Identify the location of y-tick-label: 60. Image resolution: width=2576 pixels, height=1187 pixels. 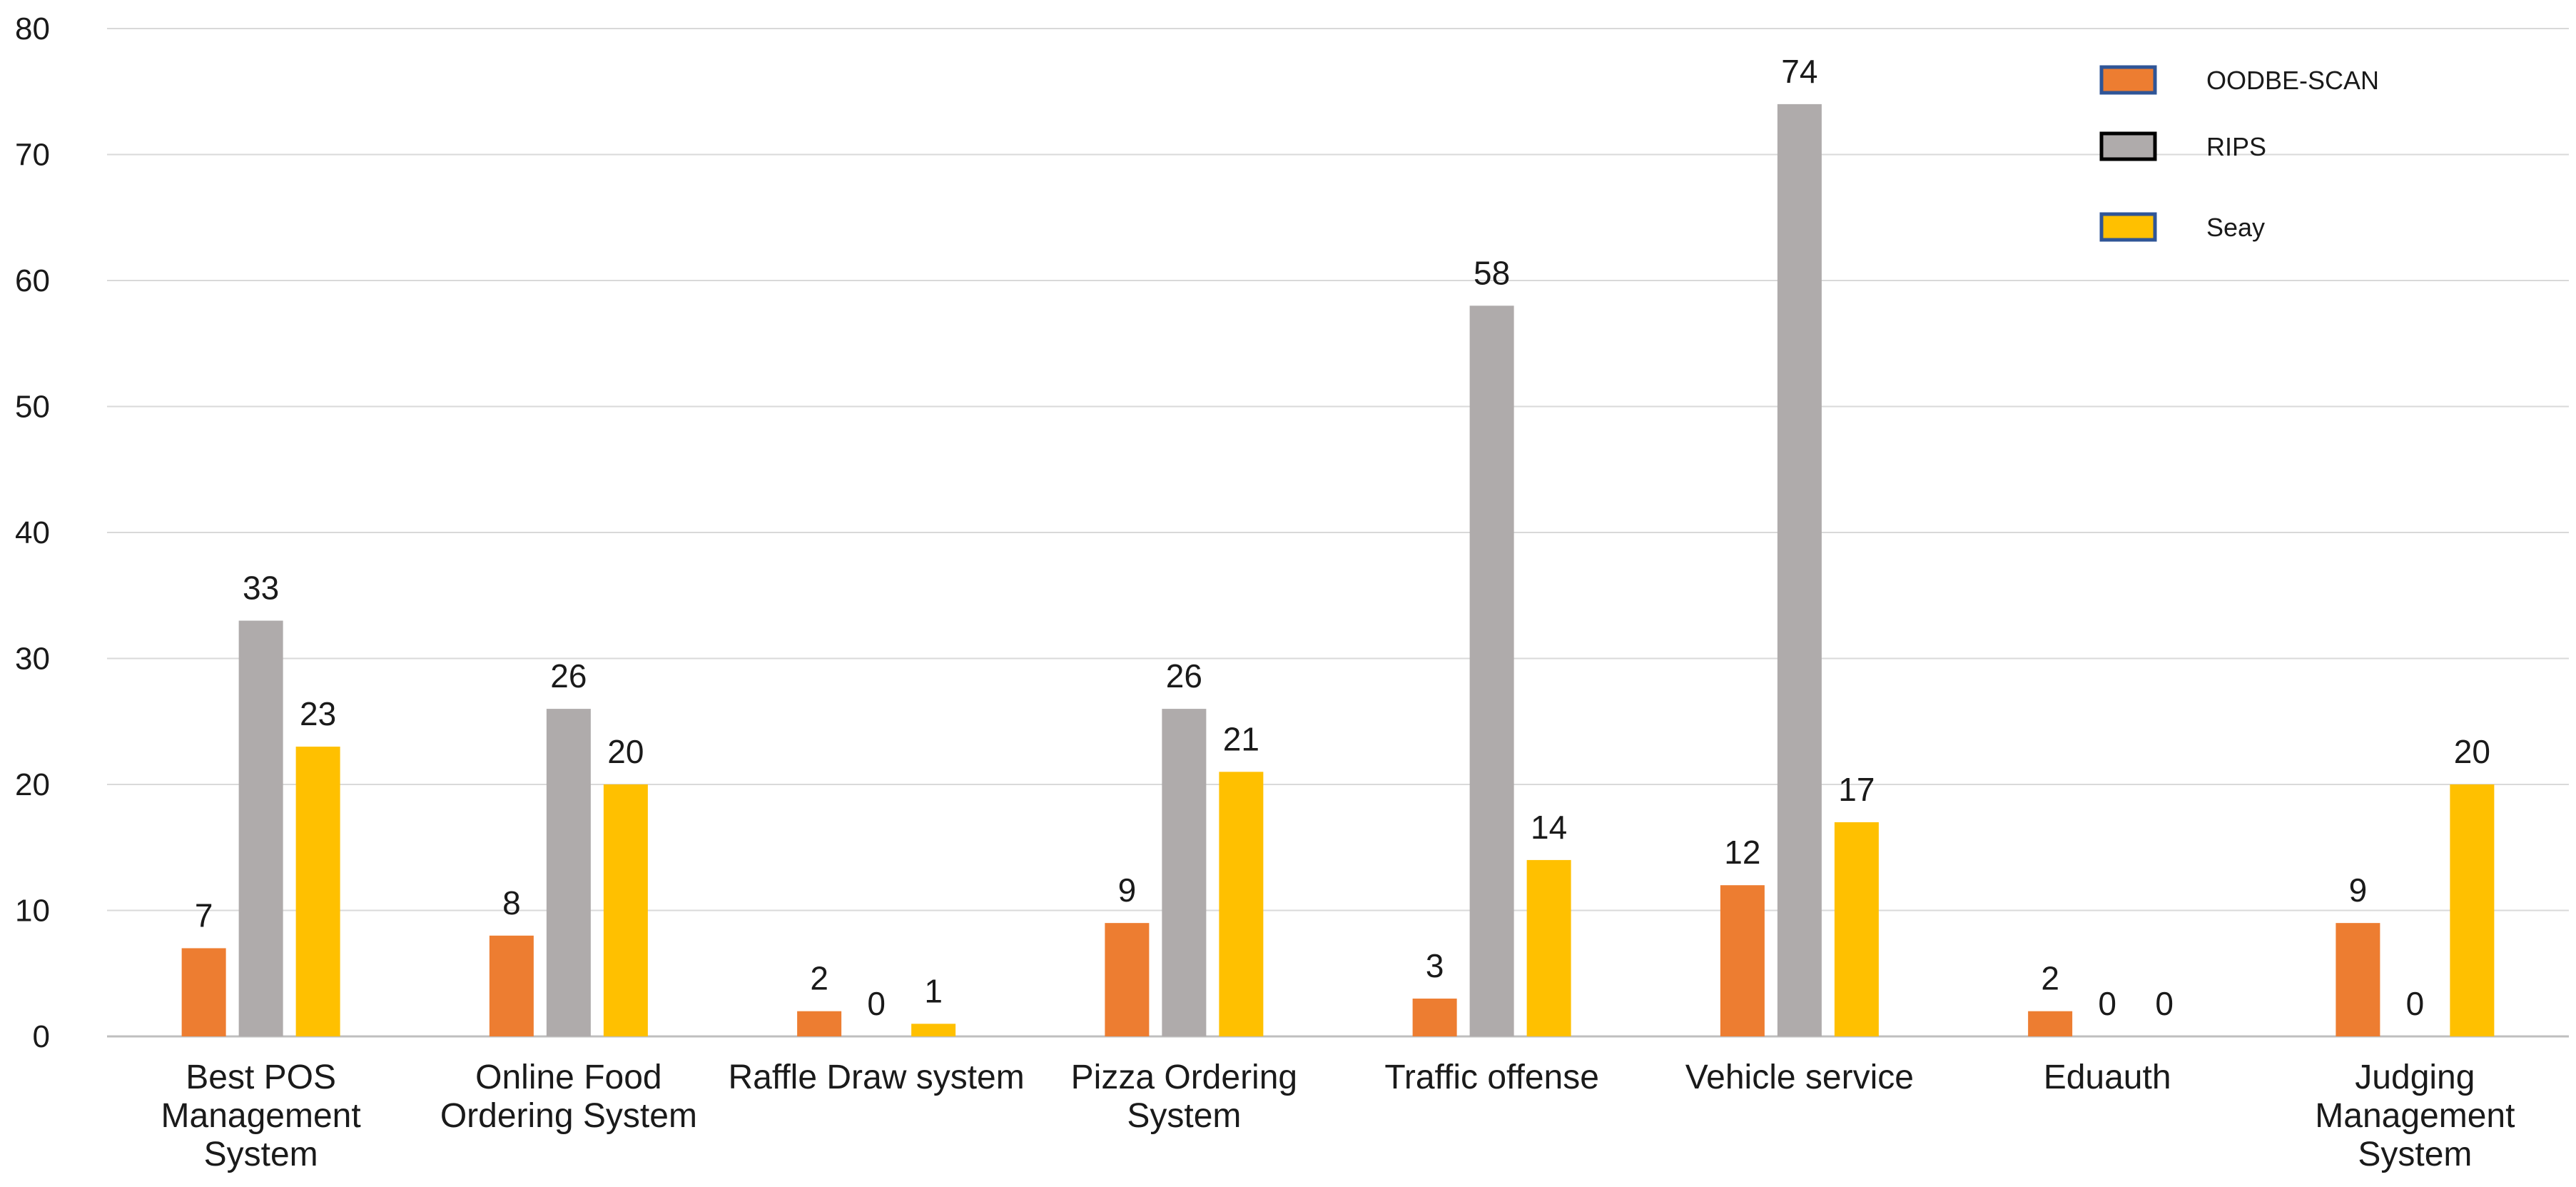
(32, 280).